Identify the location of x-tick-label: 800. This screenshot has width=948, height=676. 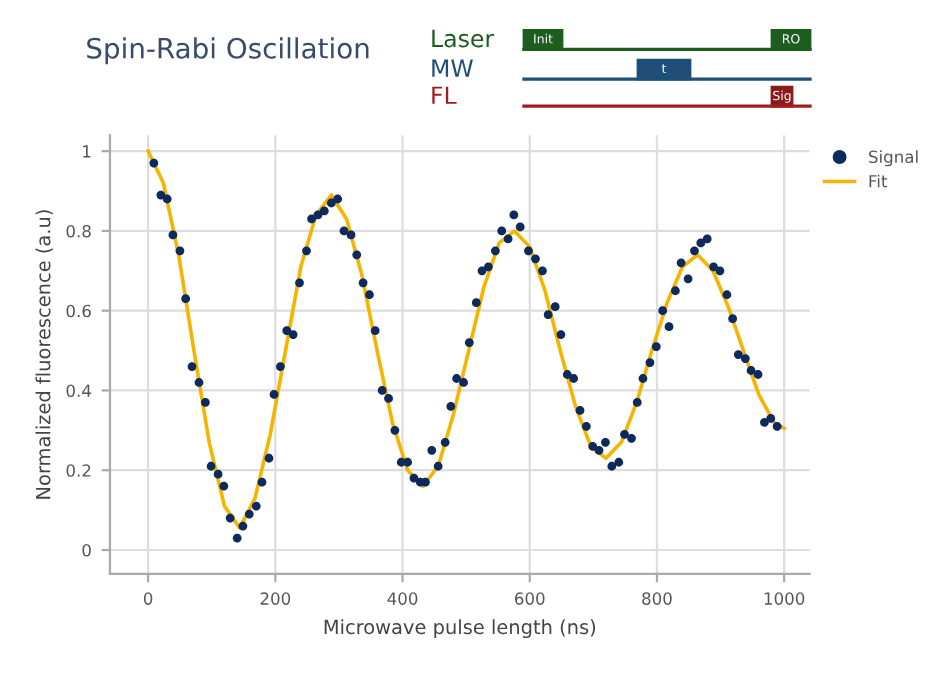
(657, 598).